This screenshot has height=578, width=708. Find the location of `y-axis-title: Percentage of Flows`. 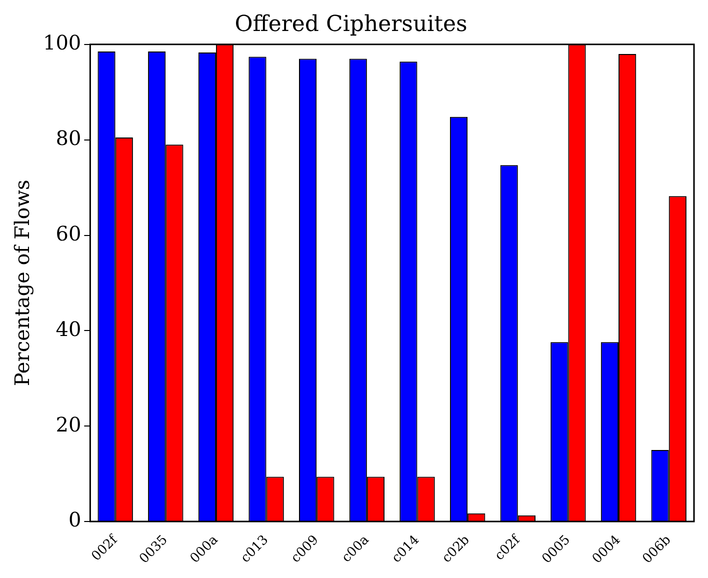

y-axis-title: Percentage of Flows is located at coordinates (22, 283).